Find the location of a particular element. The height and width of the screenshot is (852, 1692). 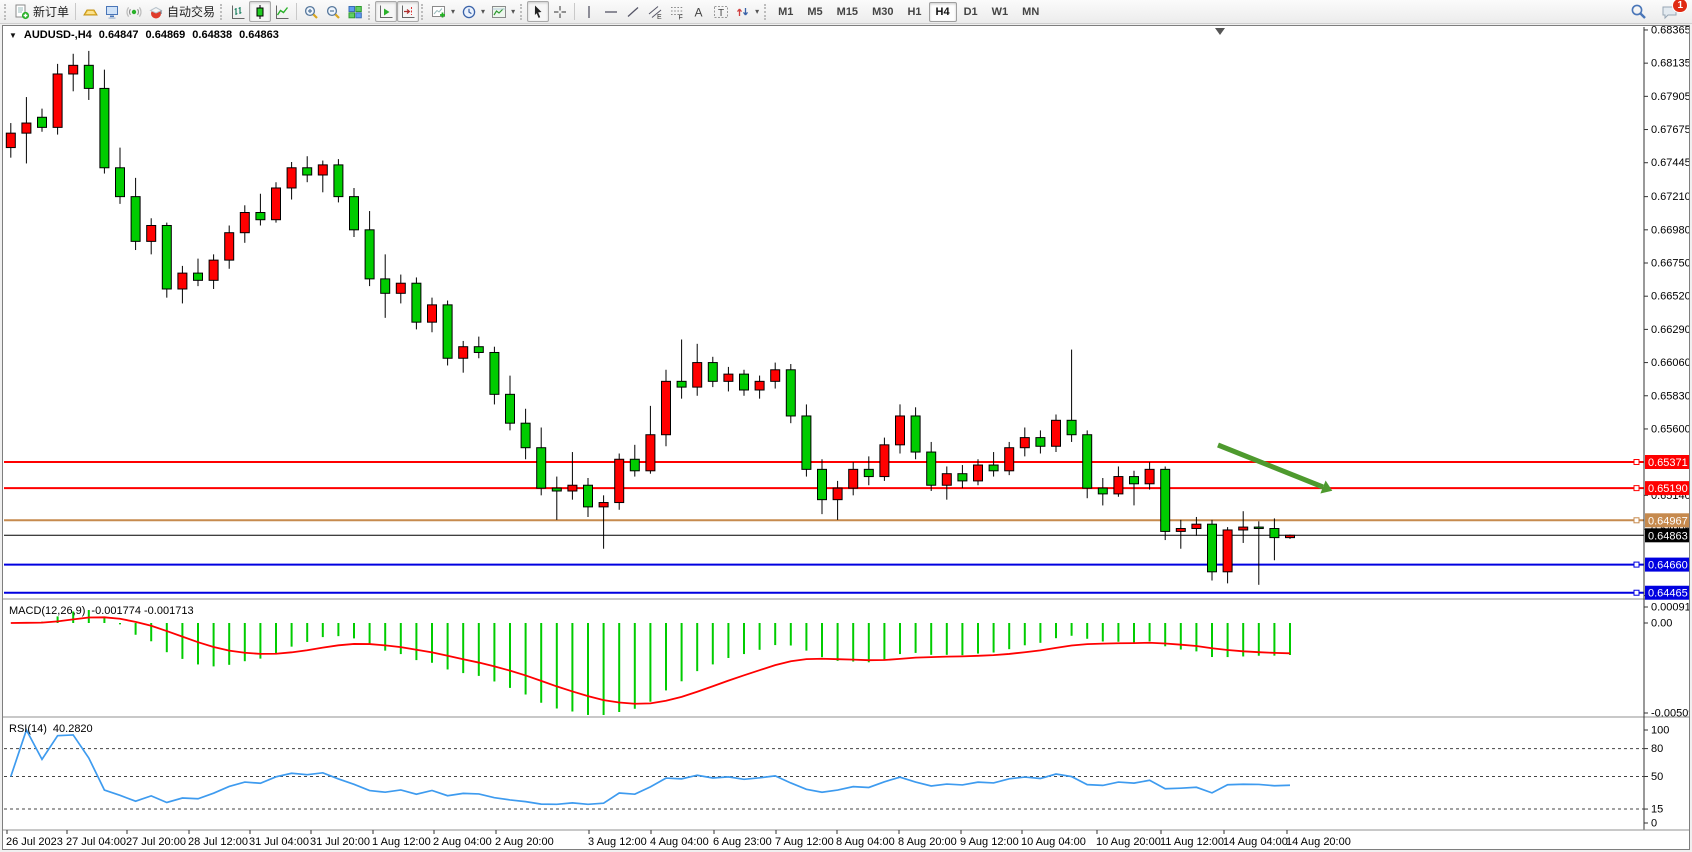

timeframe-M5: M5 is located at coordinates (815, 11).